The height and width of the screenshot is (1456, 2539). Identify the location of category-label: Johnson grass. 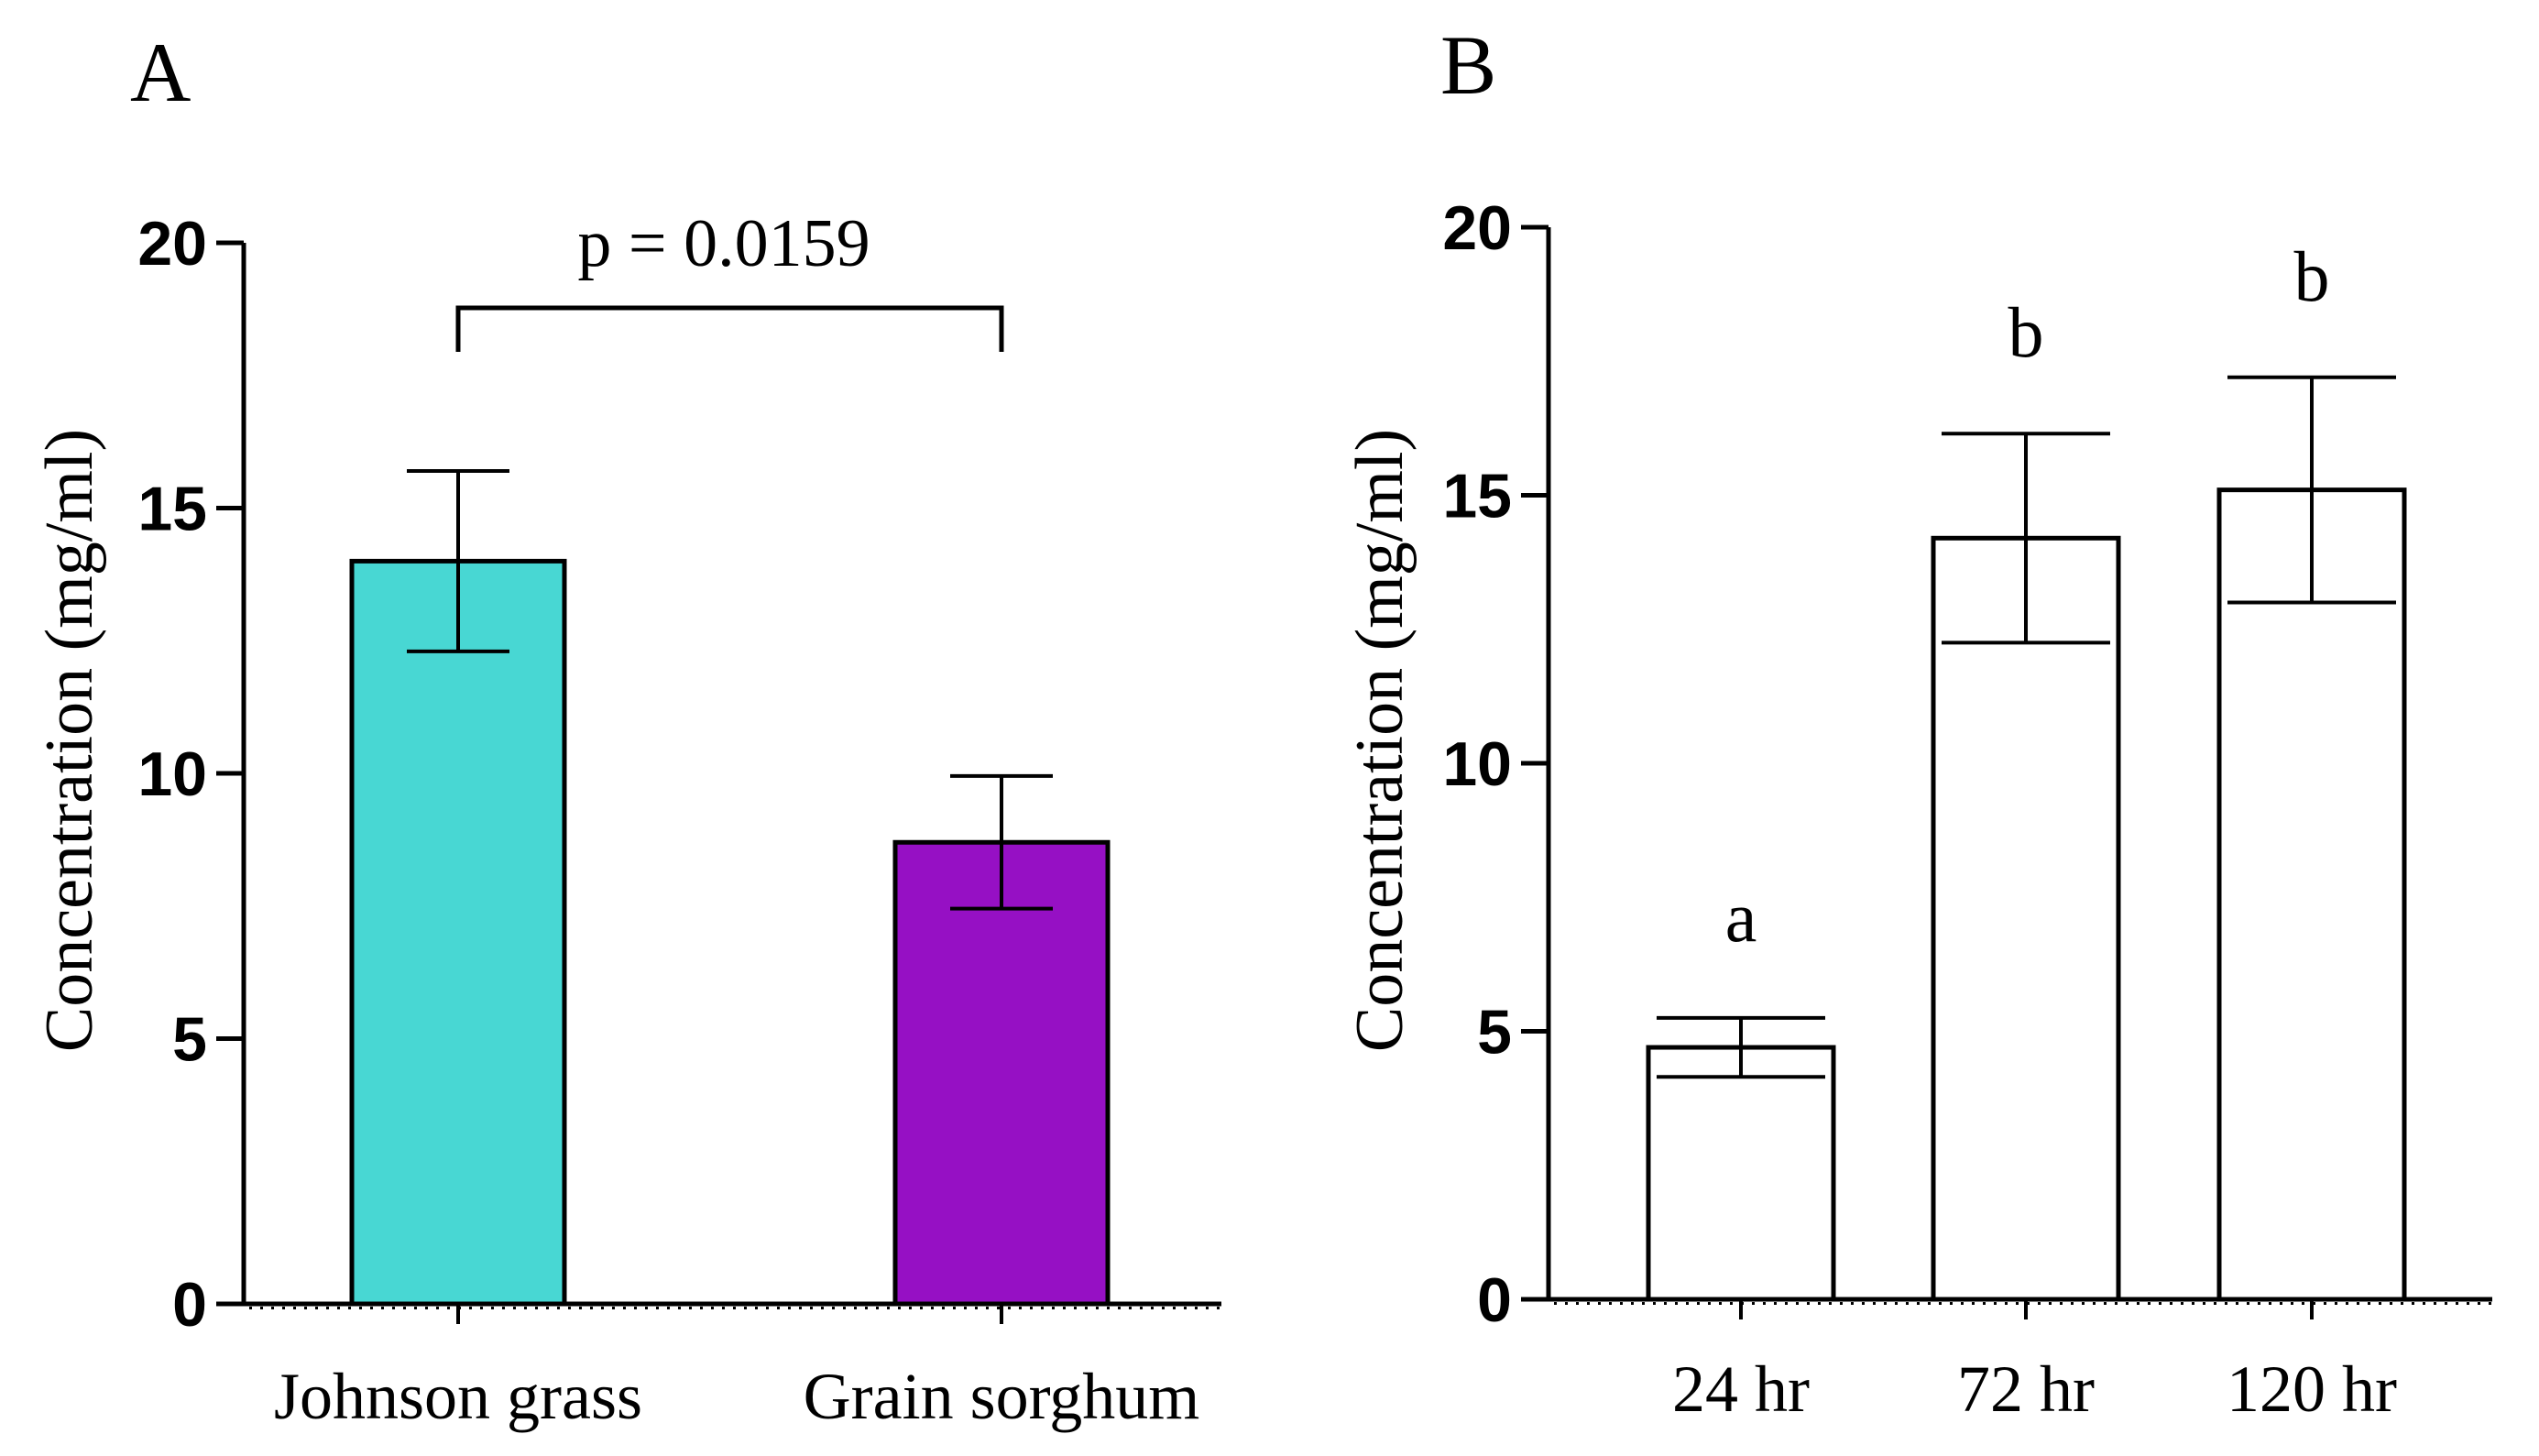
(458, 1396).